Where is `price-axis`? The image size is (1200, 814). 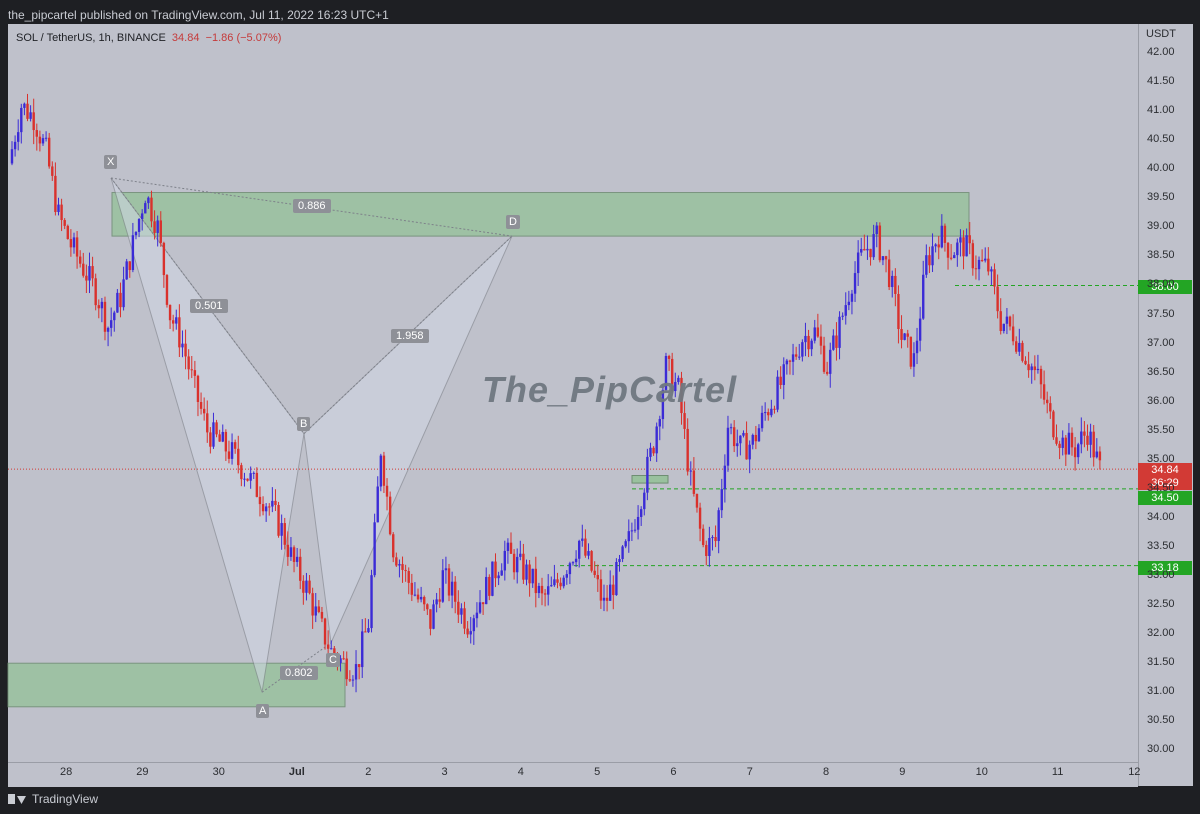
price-axis is located at coordinates (1165, 405).